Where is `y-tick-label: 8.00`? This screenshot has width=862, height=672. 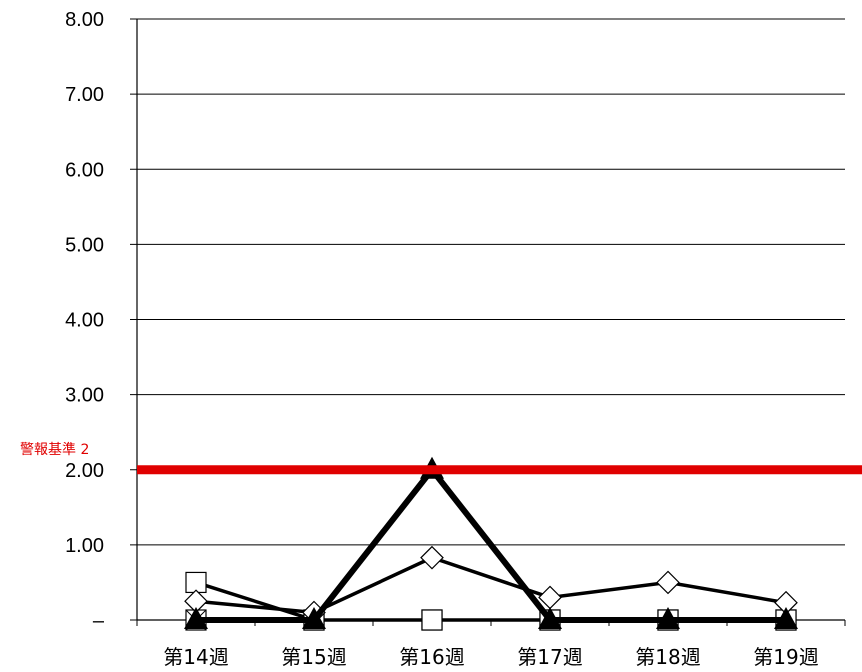
y-tick-label: 8.00 is located at coordinates (84, 20).